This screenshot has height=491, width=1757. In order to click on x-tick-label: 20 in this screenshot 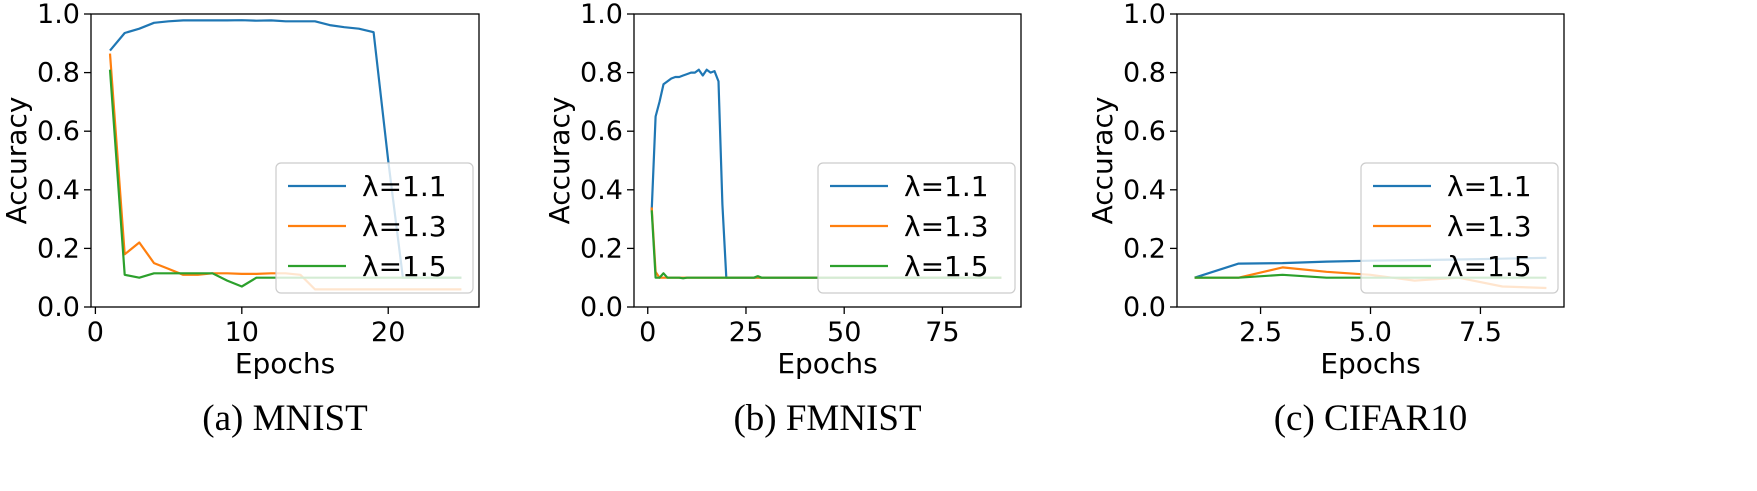, I will do `click(388, 332)`.